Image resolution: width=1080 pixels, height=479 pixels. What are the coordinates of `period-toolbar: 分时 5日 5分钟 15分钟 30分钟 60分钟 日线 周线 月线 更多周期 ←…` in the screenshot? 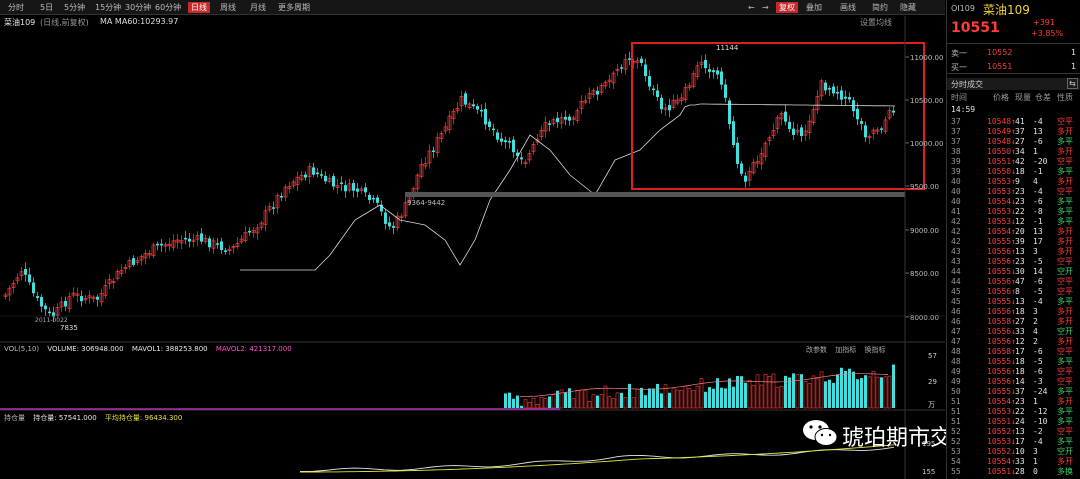 It's located at (472, 7).